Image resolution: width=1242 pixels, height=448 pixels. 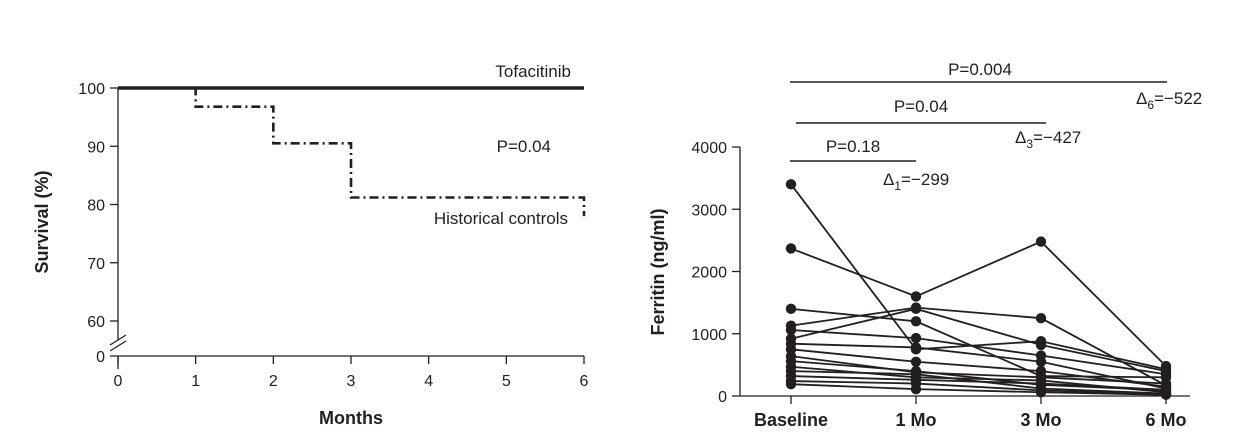 I want to click on survival-y-tick-label-100: 100, so click(x=91, y=89).